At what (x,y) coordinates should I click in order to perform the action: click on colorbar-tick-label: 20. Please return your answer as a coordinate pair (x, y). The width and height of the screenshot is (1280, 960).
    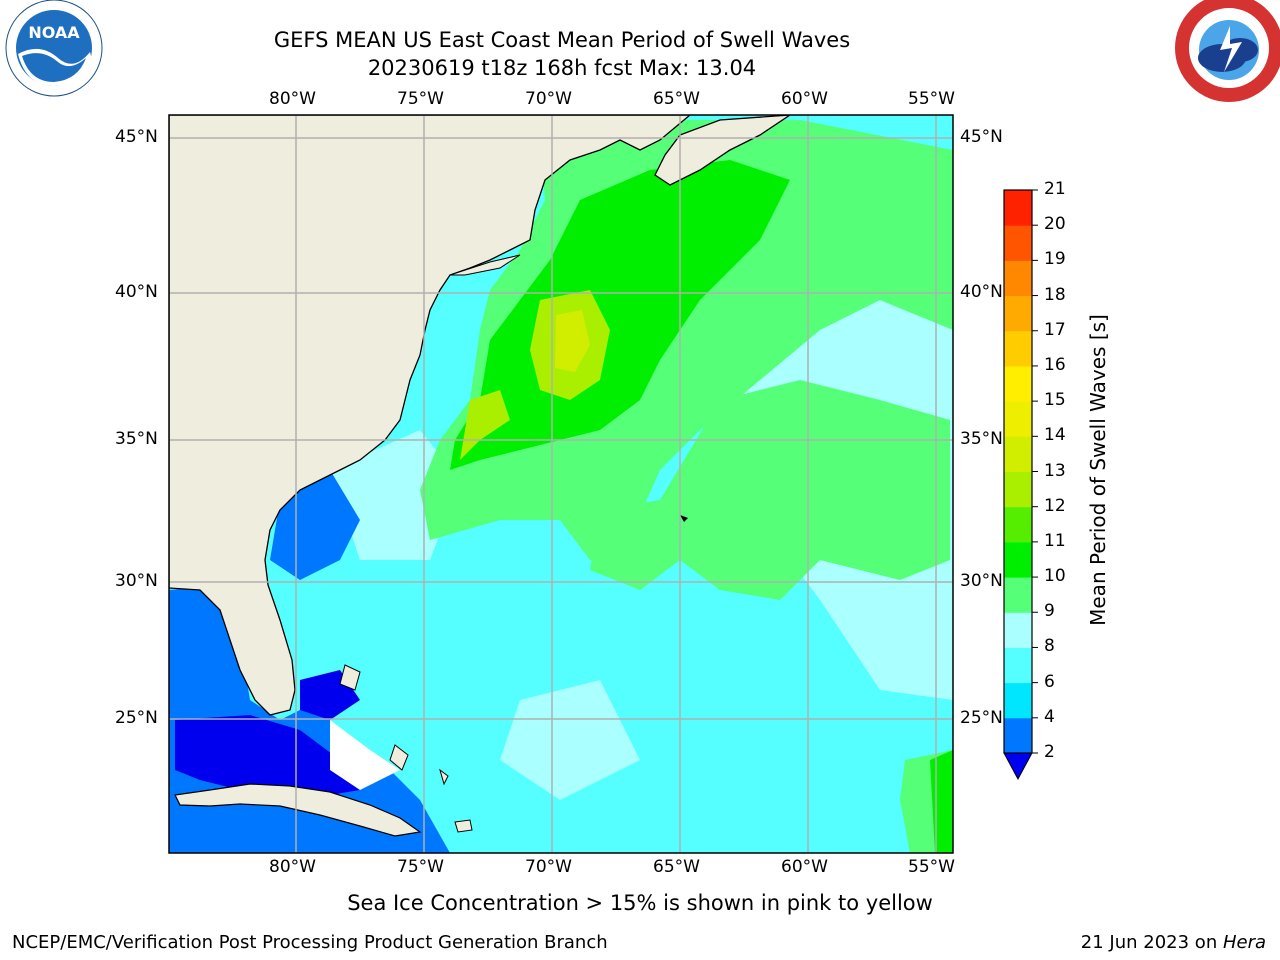
    Looking at the image, I should click on (1055, 224).